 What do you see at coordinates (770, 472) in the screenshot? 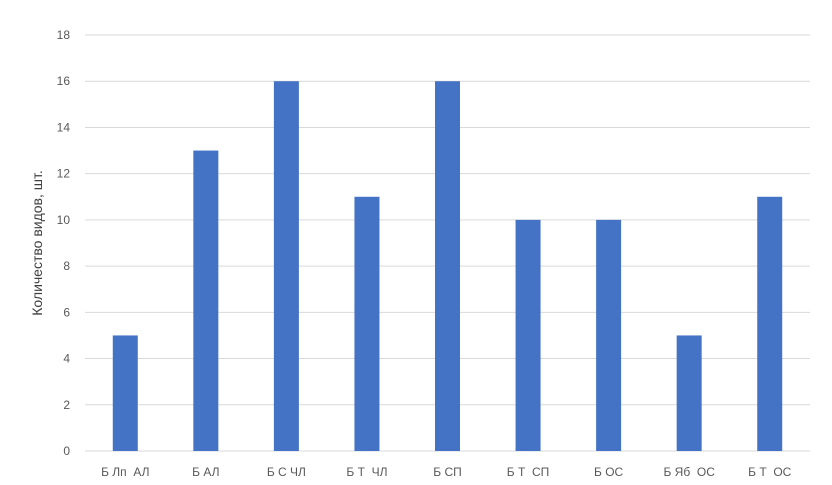
I see `x-tick-label: Б Т ОС` at bounding box center [770, 472].